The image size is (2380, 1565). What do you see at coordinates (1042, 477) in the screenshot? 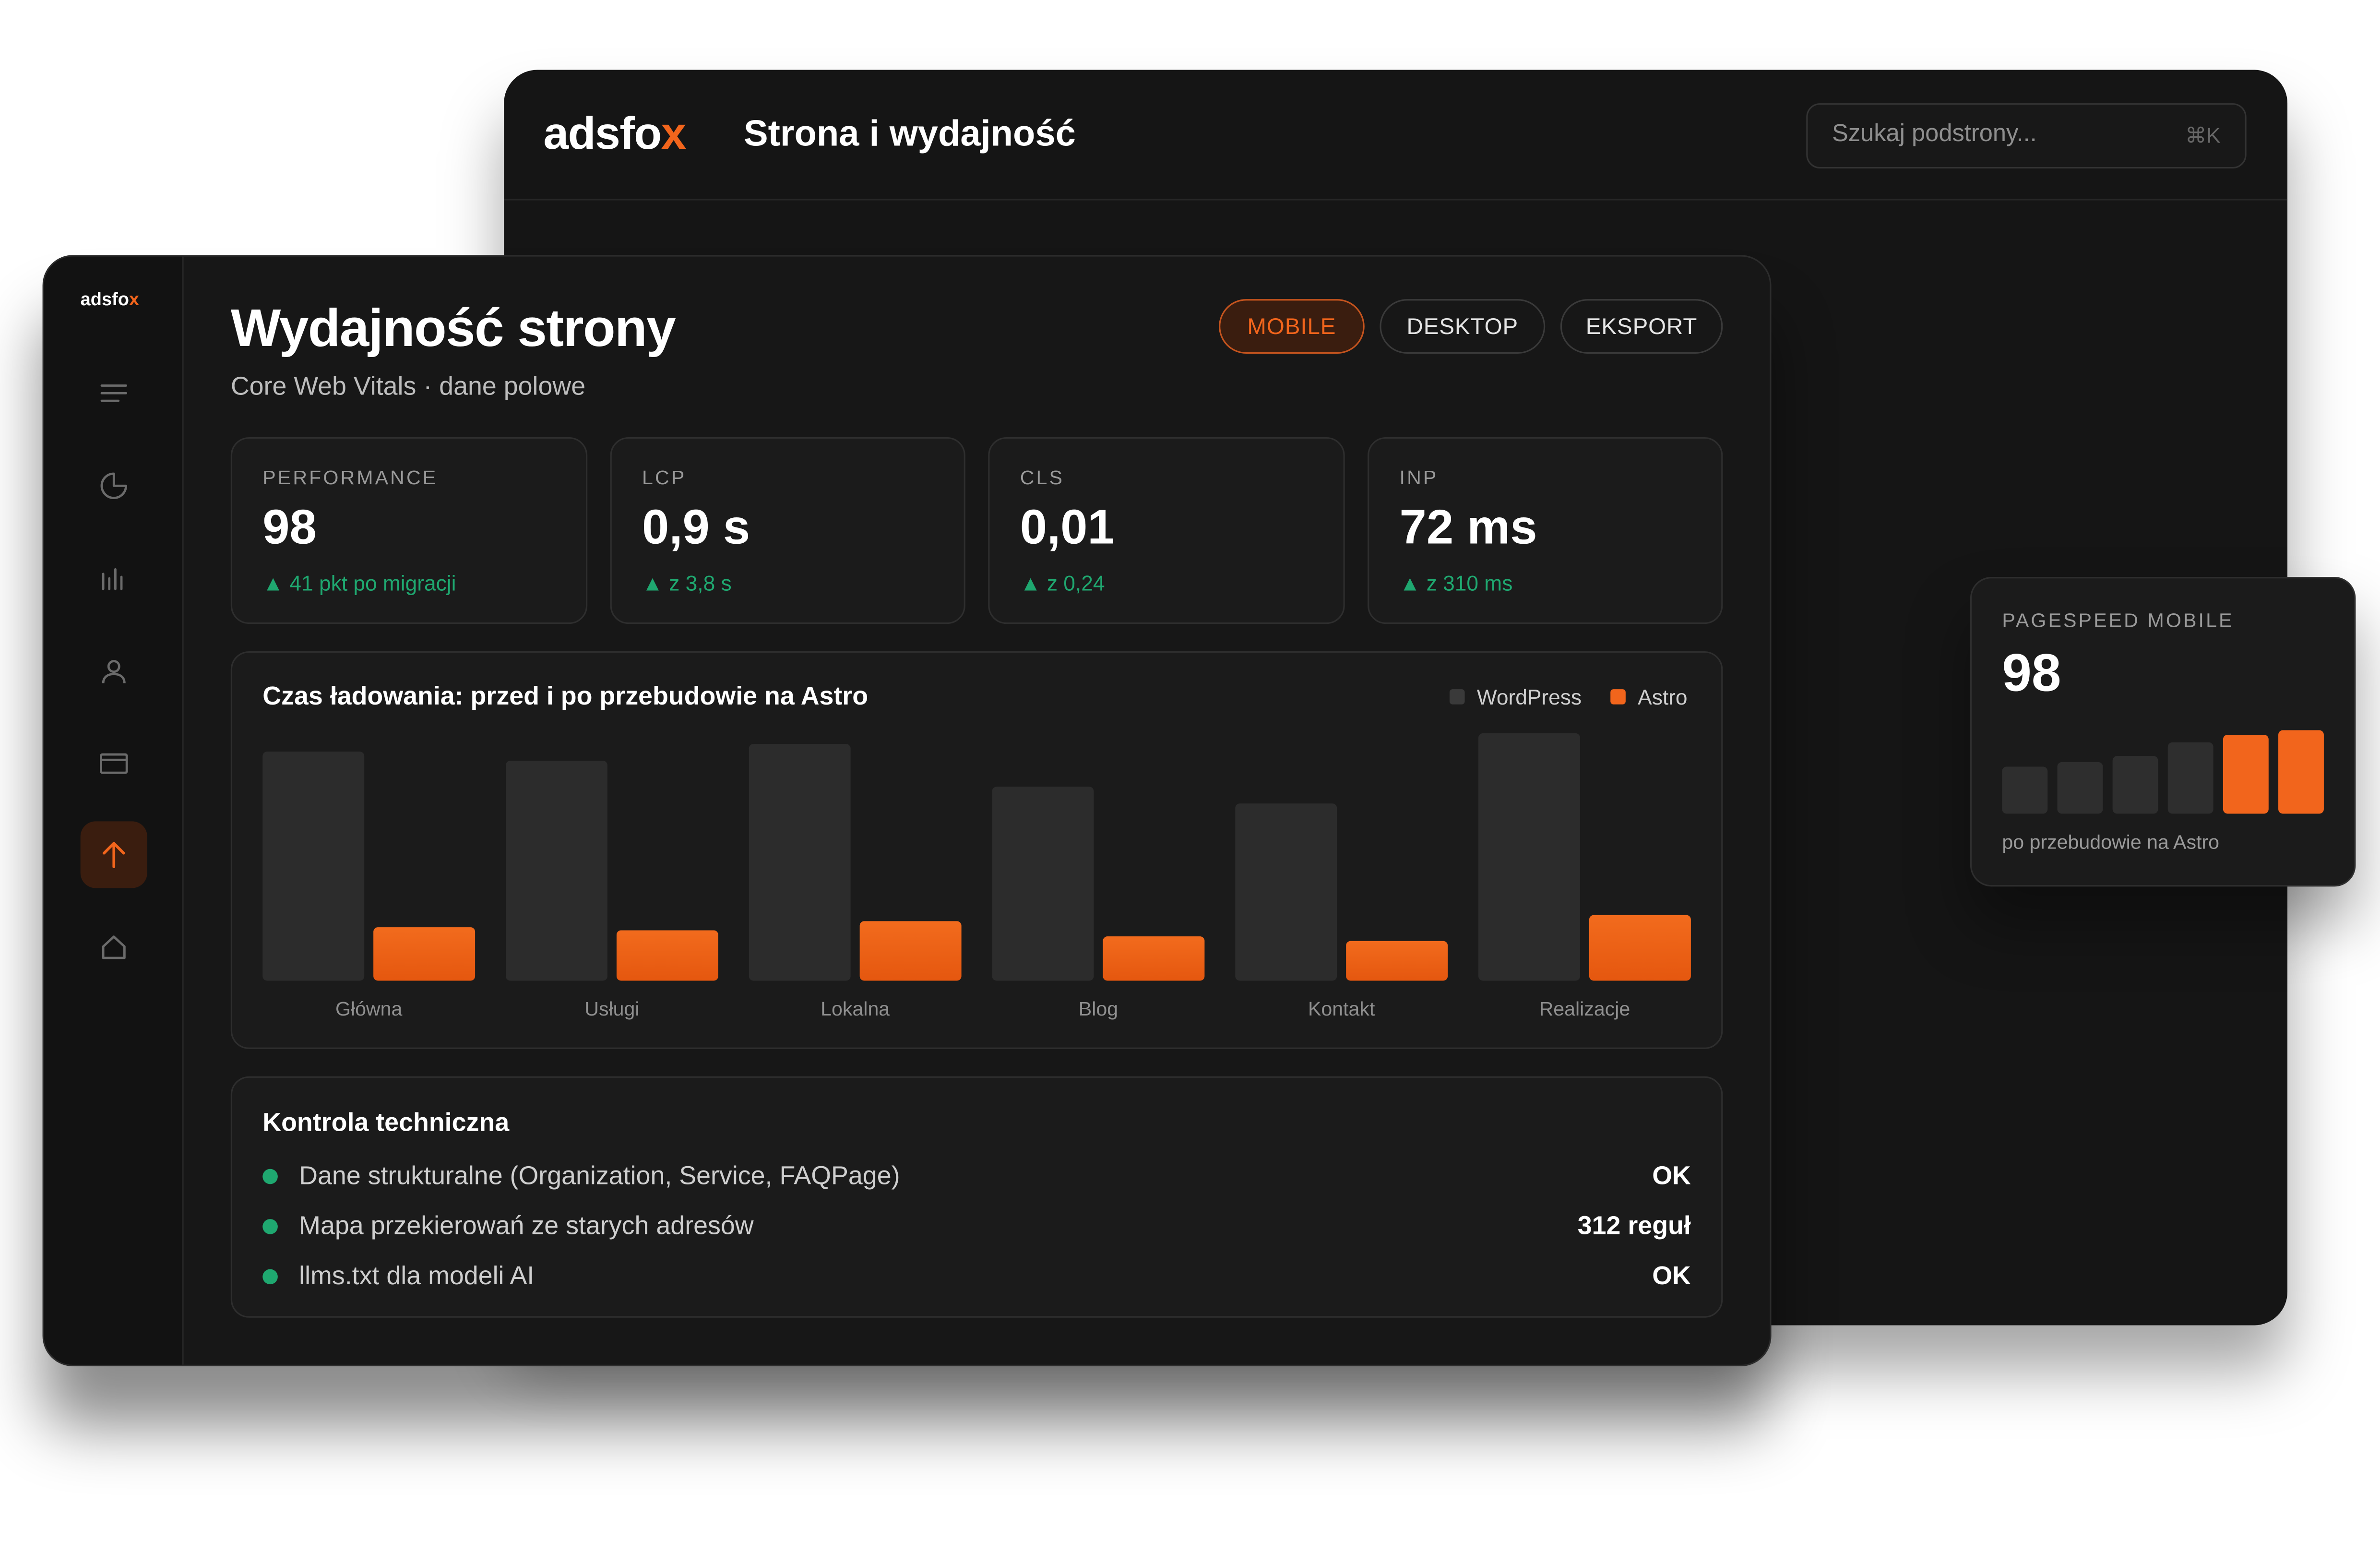
I see `kpi-label: CLS` at bounding box center [1042, 477].